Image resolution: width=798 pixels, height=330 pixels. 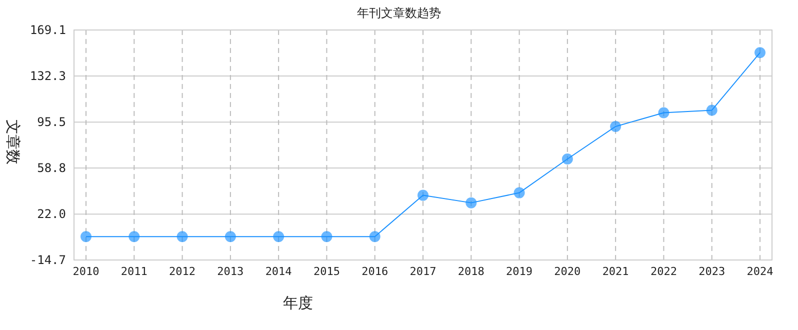 What do you see at coordinates (51, 122) in the screenshot?
I see `y-tick-label: 95.5` at bounding box center [51, 122].